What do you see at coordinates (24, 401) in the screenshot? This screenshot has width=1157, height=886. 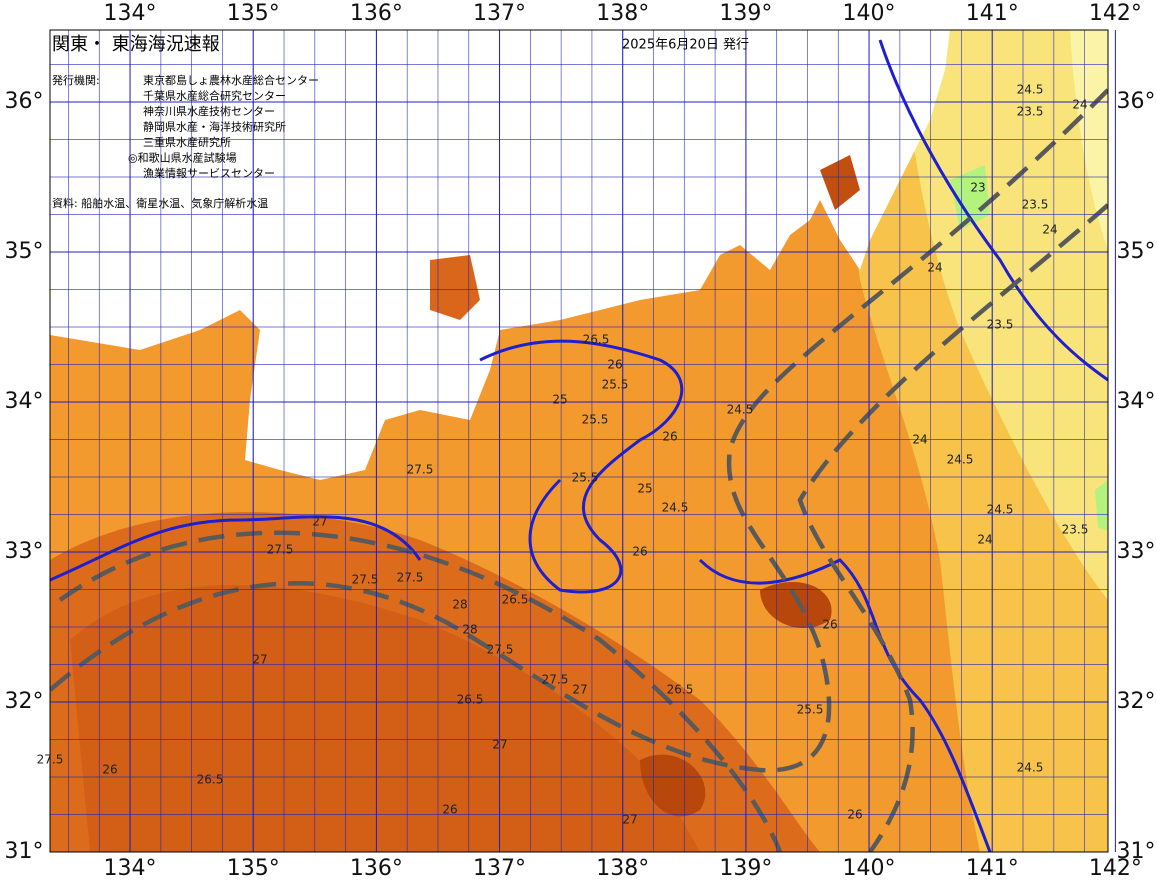 I see `lat-label-left: 34°` at bounding box center [24, 401].